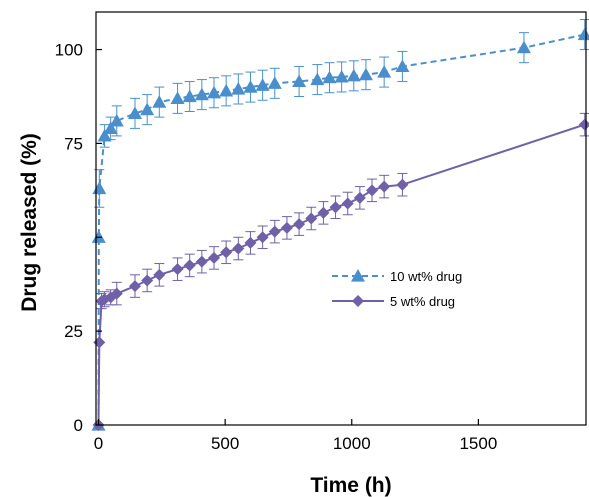 Image resolution: width=589 pixels, height=497 pixels. Describe the element at coordinates (78, 425) in the screenshot. I see `y-tick-label: 0` at that location.